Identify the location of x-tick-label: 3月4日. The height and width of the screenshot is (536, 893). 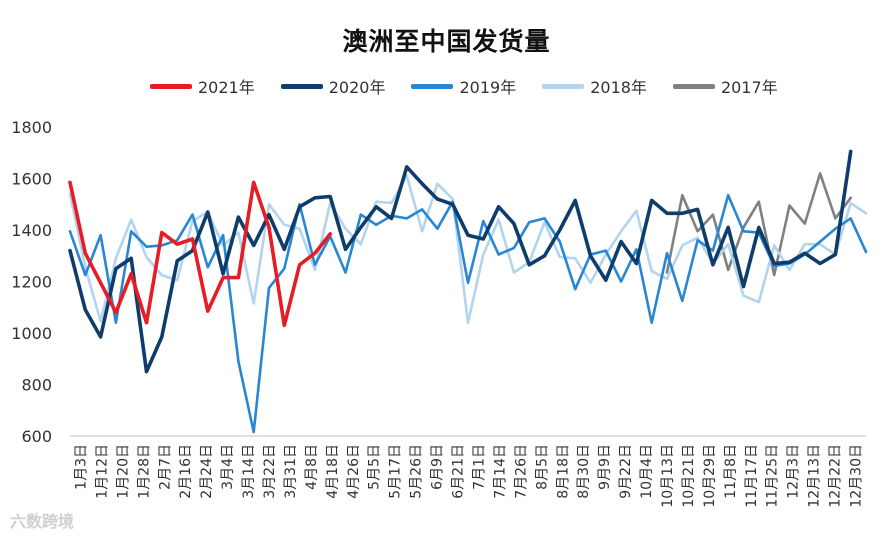
(228, 467).